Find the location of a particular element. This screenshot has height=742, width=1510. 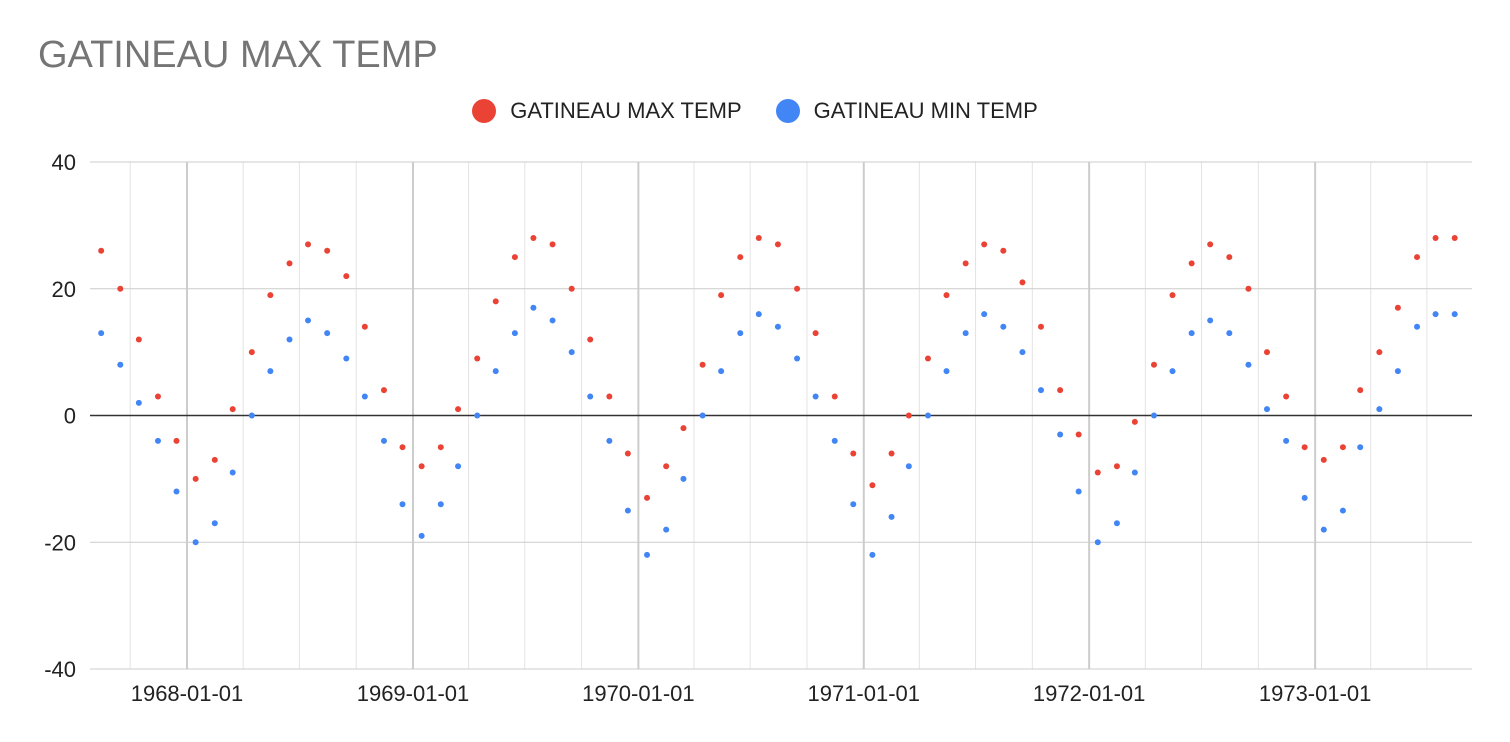

x-tick-label: 1971-01-01 is located at coordinates (863, 693).